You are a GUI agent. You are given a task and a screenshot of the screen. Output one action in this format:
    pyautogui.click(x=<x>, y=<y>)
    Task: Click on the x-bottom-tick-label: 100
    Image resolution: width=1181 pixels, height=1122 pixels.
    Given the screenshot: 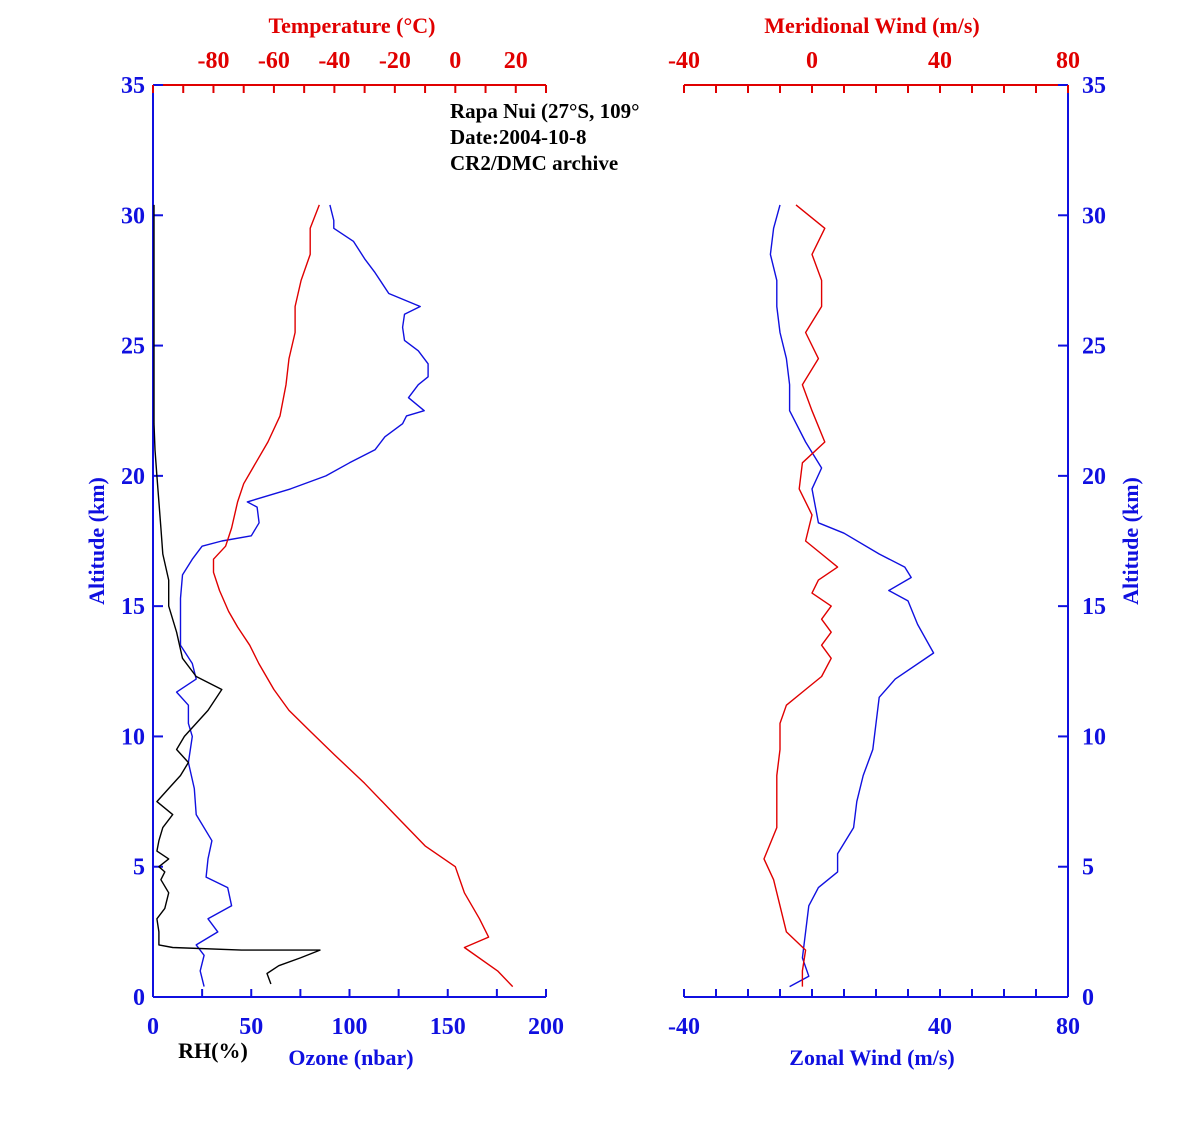 What is the action you would take?
    pyautogui.click(x=350, y=1027)
    